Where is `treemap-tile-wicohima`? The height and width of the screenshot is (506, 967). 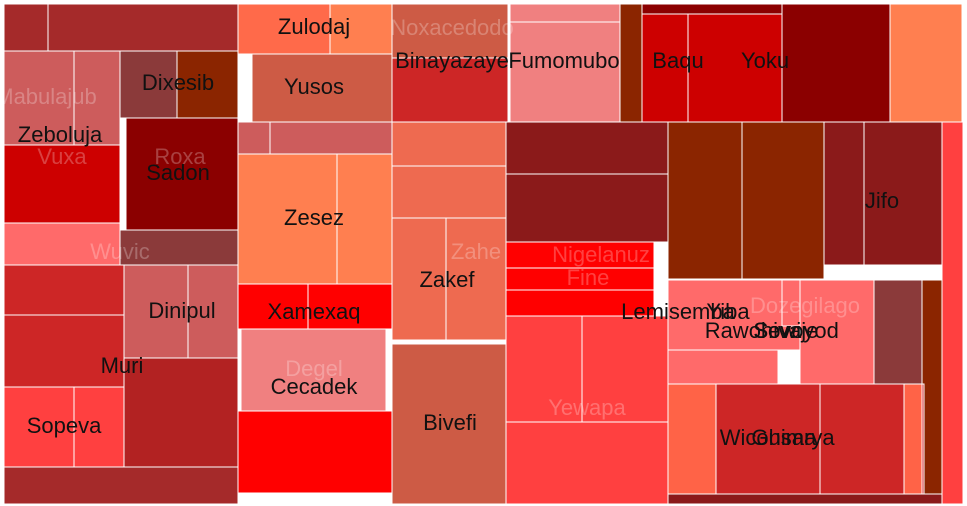 treemap-tile-wicohima is located at coordinates (768, 439).